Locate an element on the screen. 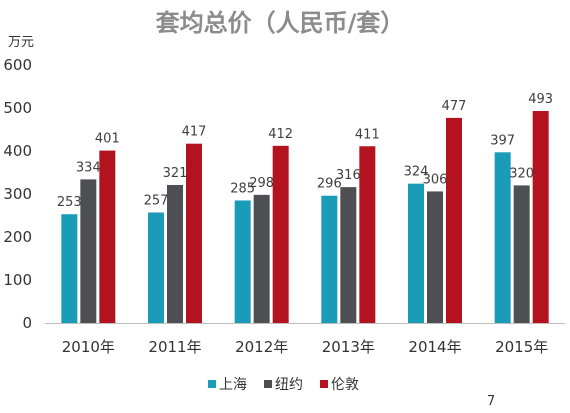 This screenshot has width=570, height=413. data-label: 257 is located at coordinates (156, 200).